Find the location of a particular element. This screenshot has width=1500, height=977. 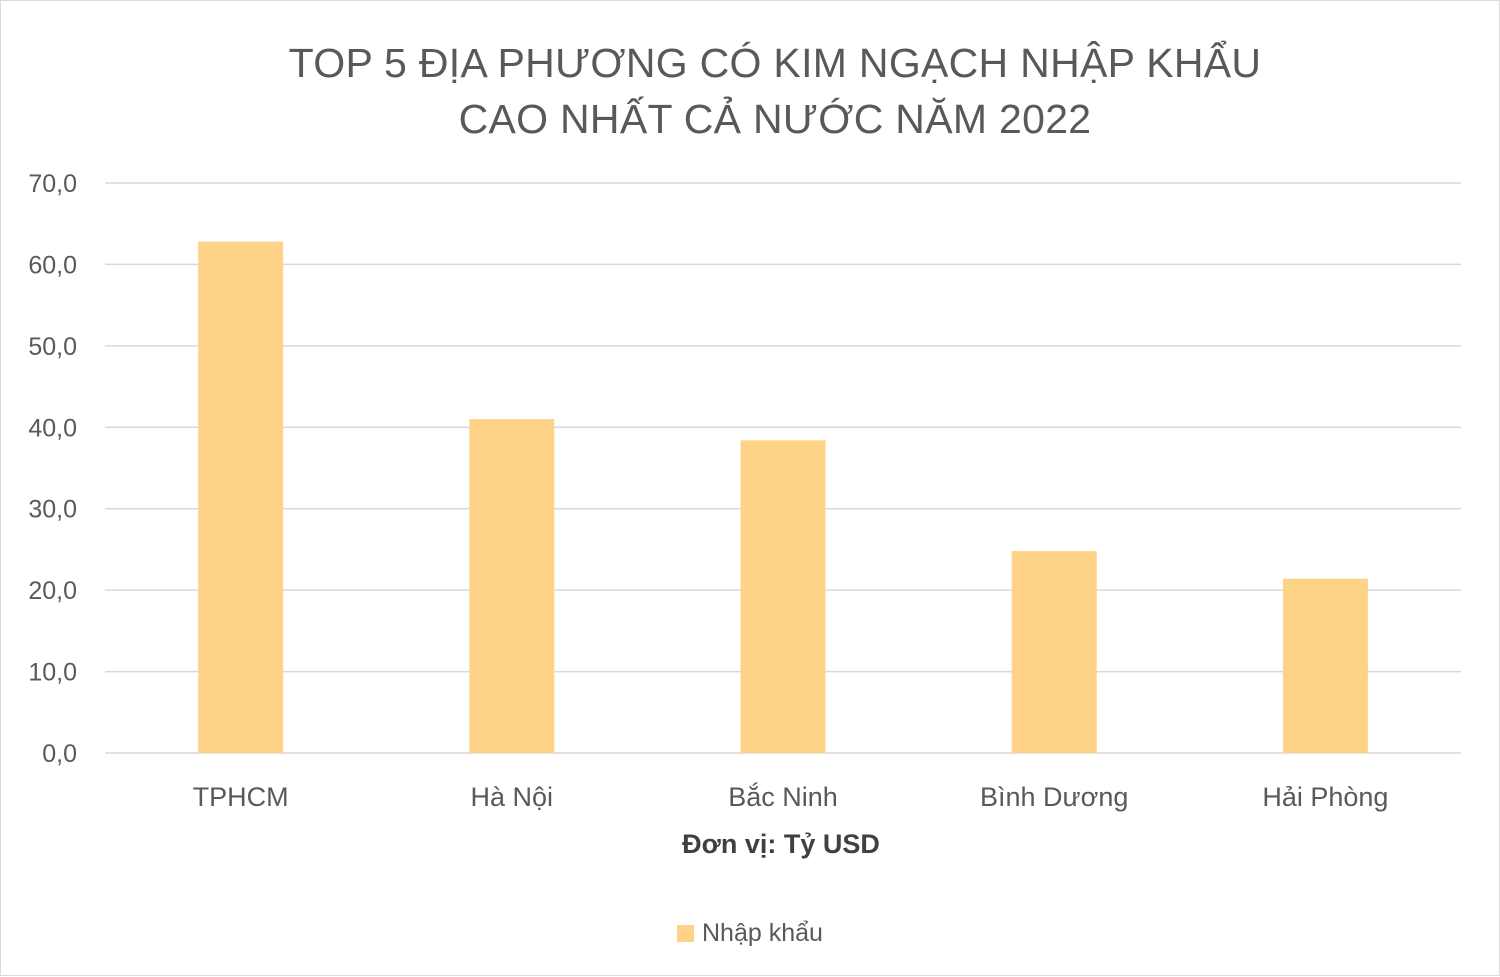

x-tick-label: Hải Phòng is located at coordinates (1325, 797).